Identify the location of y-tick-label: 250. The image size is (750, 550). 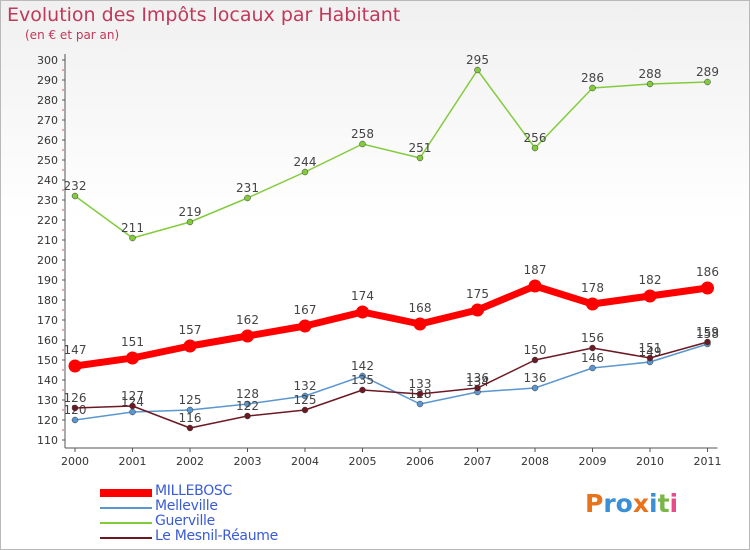
(47, 160).